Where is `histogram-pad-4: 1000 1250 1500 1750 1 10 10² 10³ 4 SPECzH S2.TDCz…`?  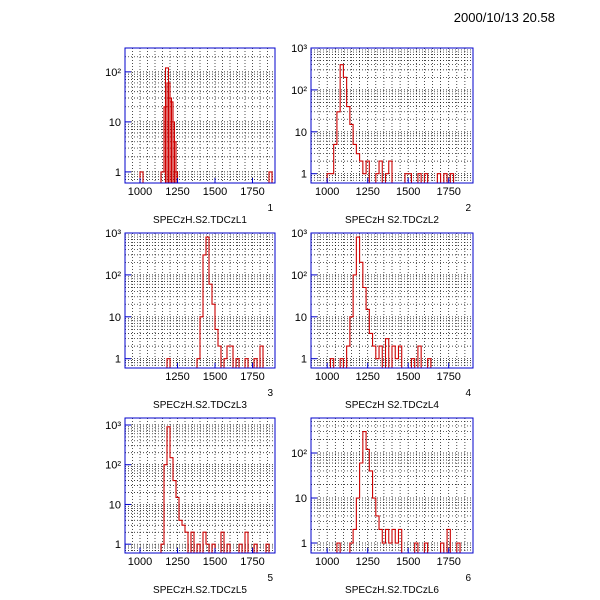 histogram-pad-4: 1000 1250 1500 1750 1 10 10² 10³ 4 SPECzH S2.TDCz… is located at coordinates (382, 319).